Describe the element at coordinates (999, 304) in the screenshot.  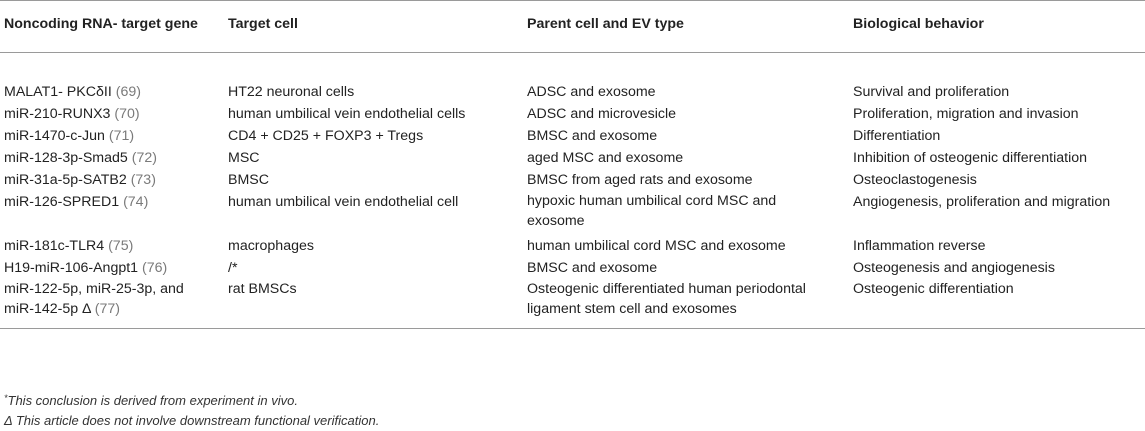
I see `behavior-cell: Osteogenic differentiation` at that location.